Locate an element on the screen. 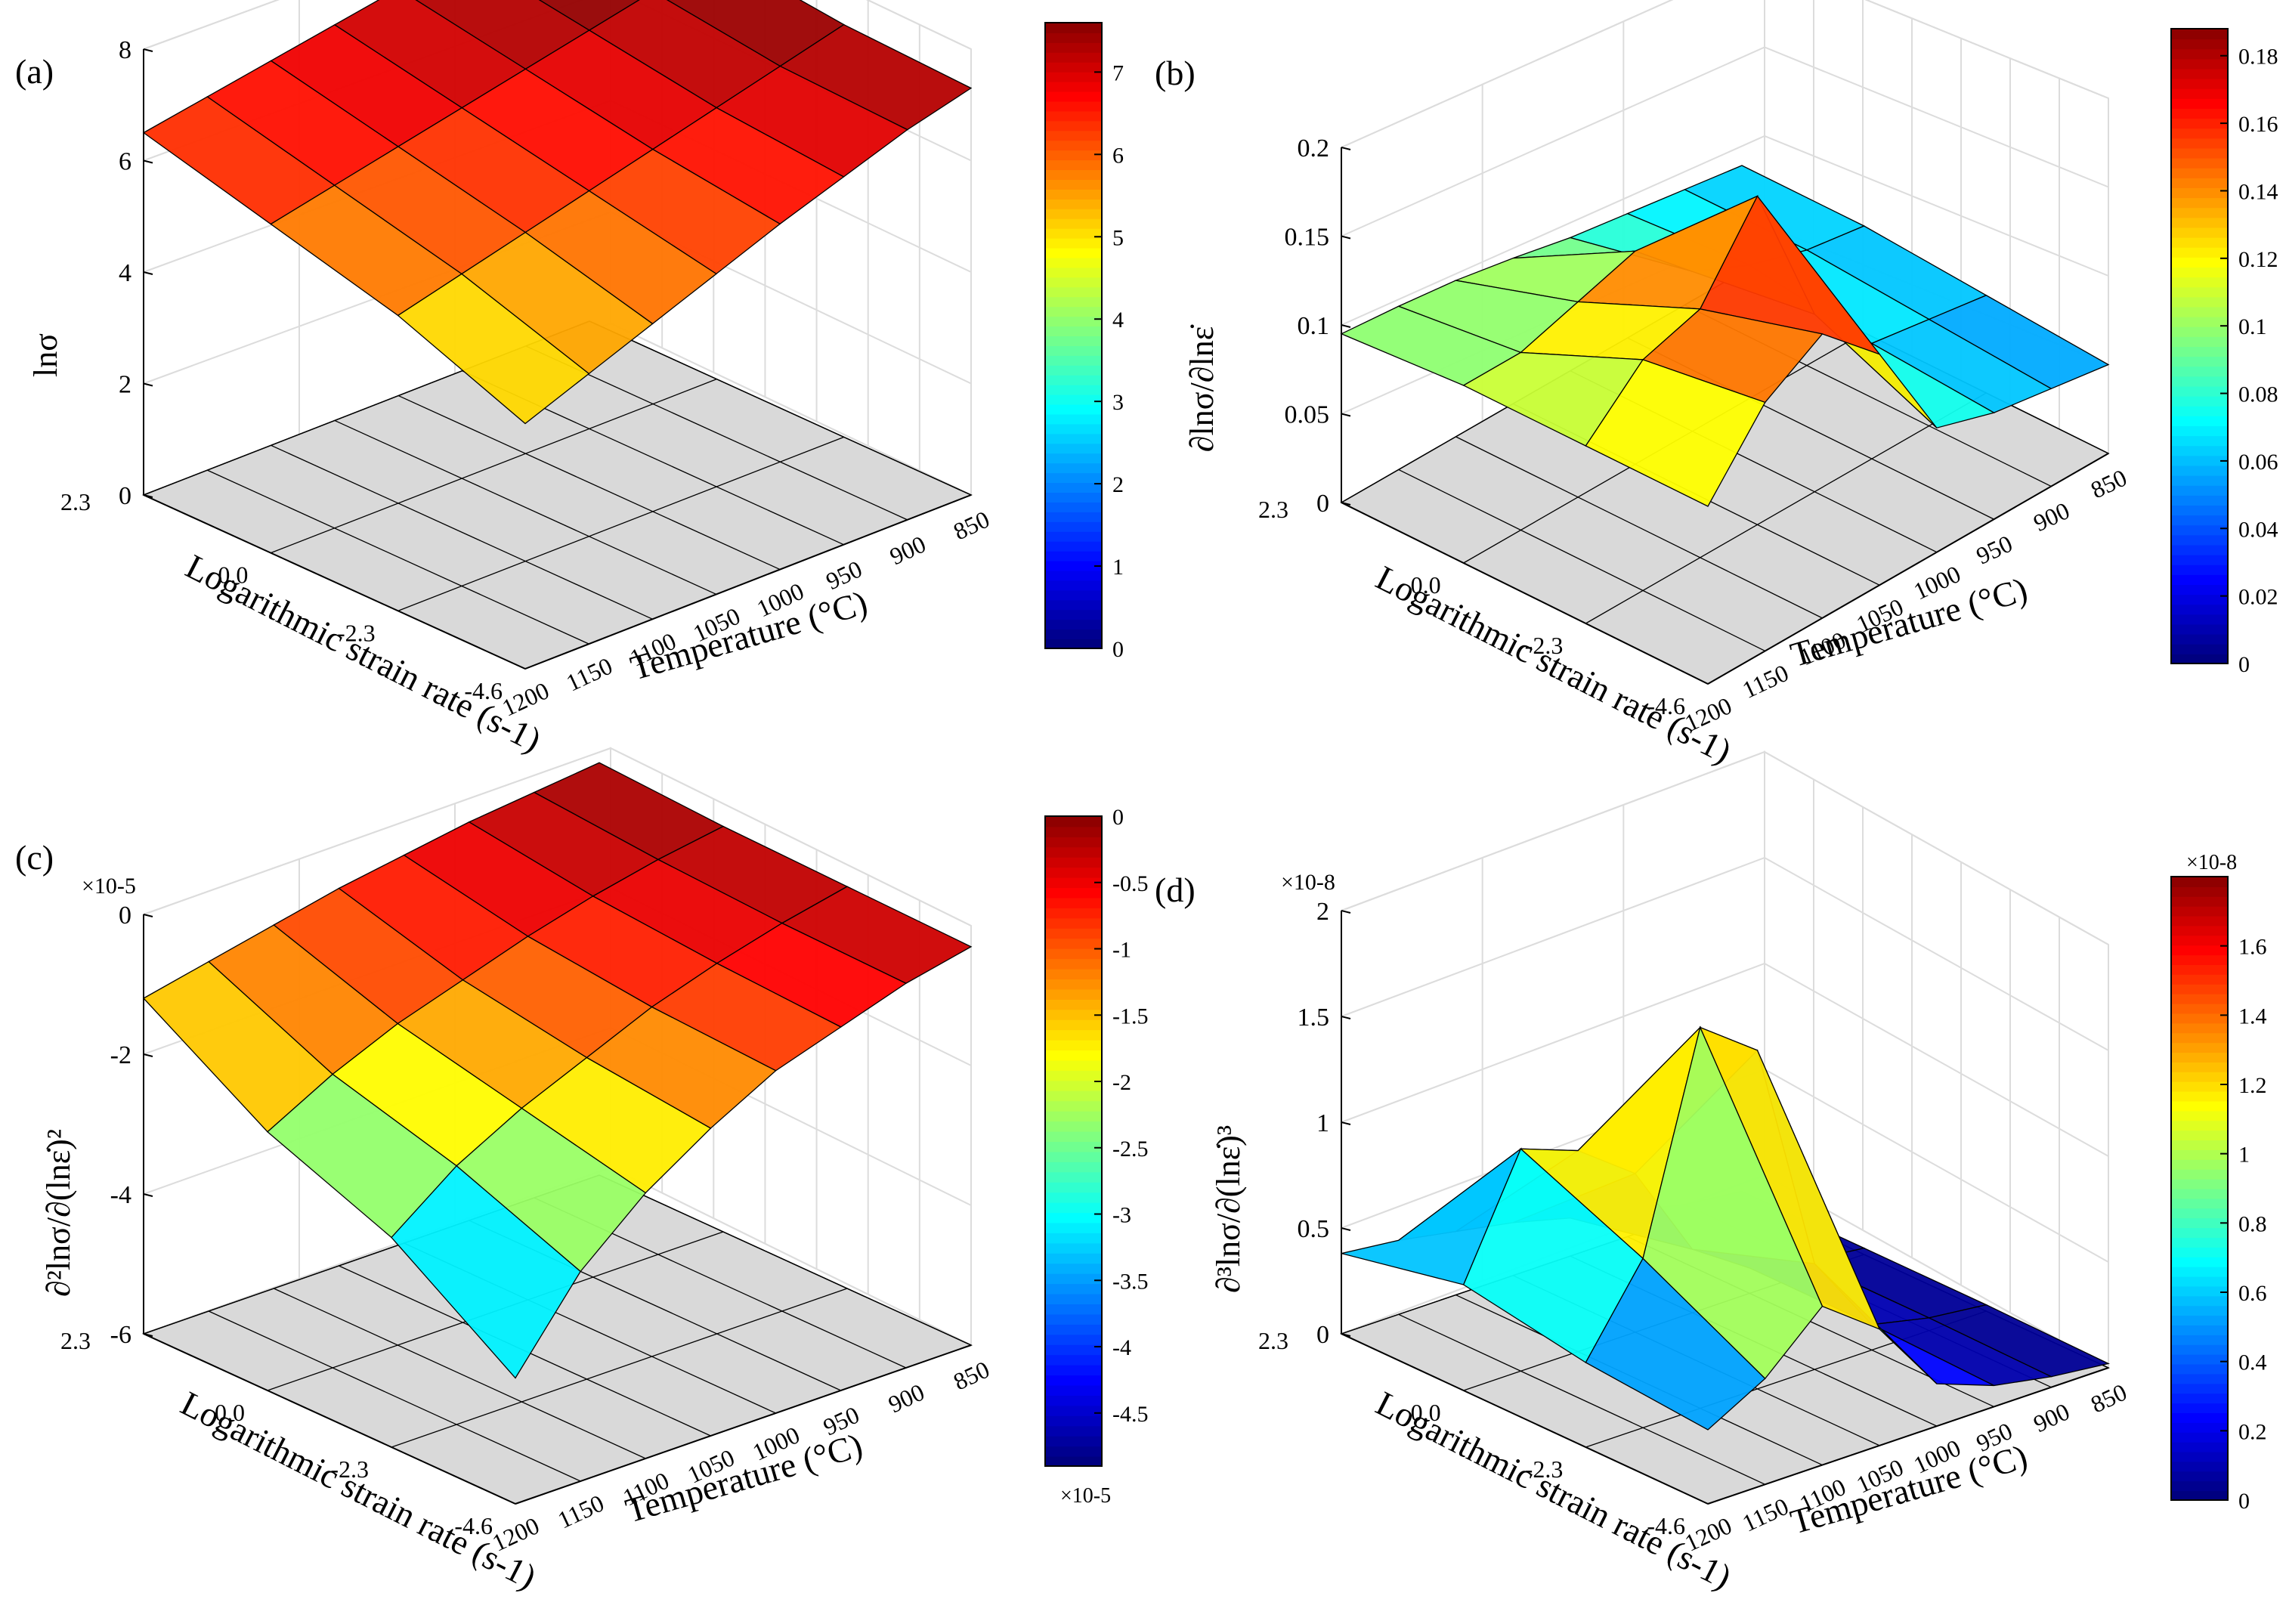  colorbar-tick-label: -1 is located at coordinates (1121, 950).